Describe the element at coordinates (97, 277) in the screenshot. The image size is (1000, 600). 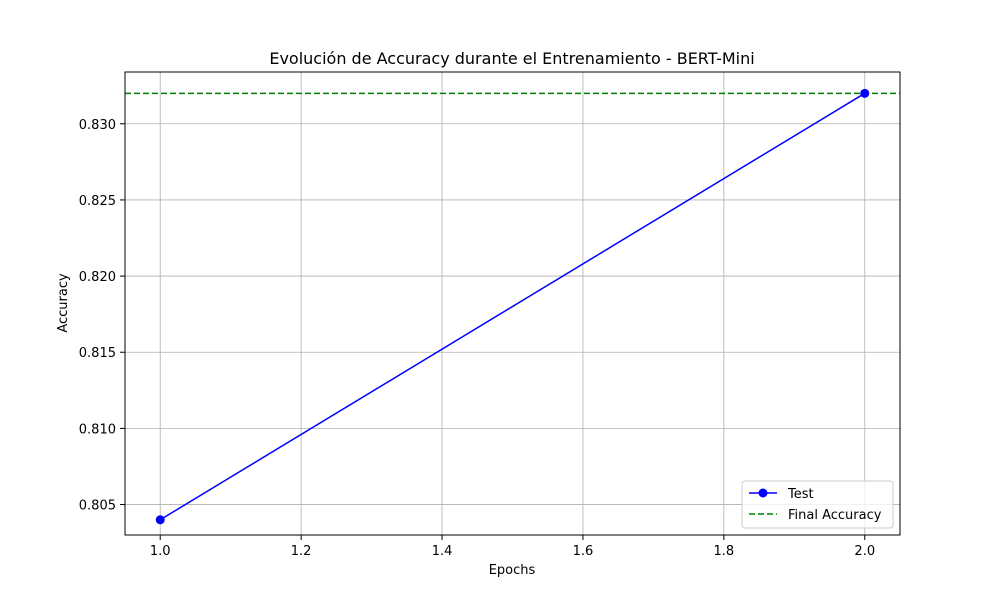
I see `y-tick-label: 0.820` at that location.